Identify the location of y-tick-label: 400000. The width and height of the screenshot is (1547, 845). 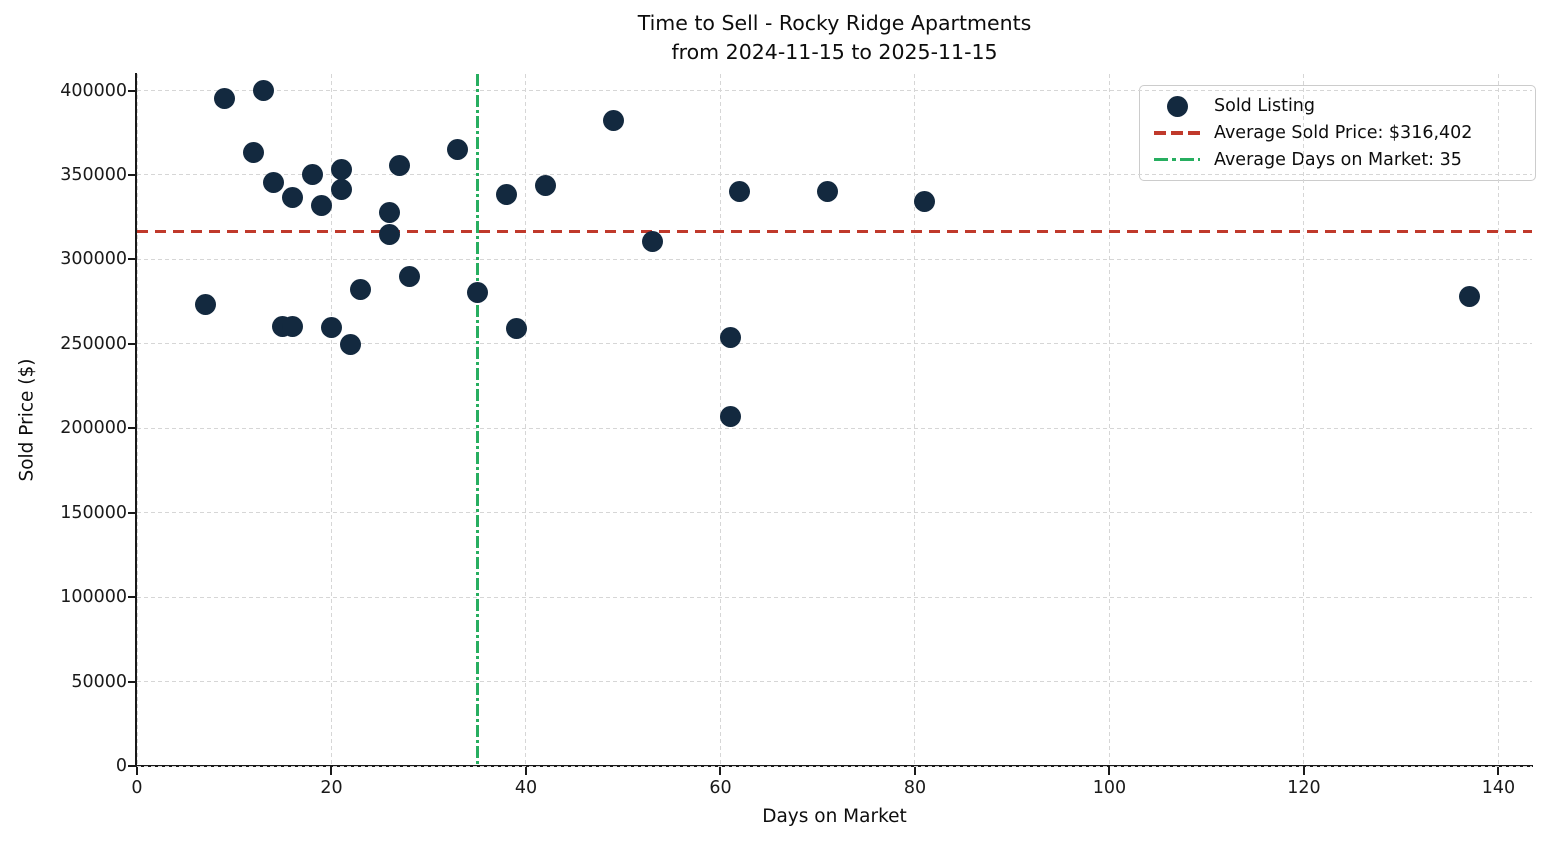
(93, 90).